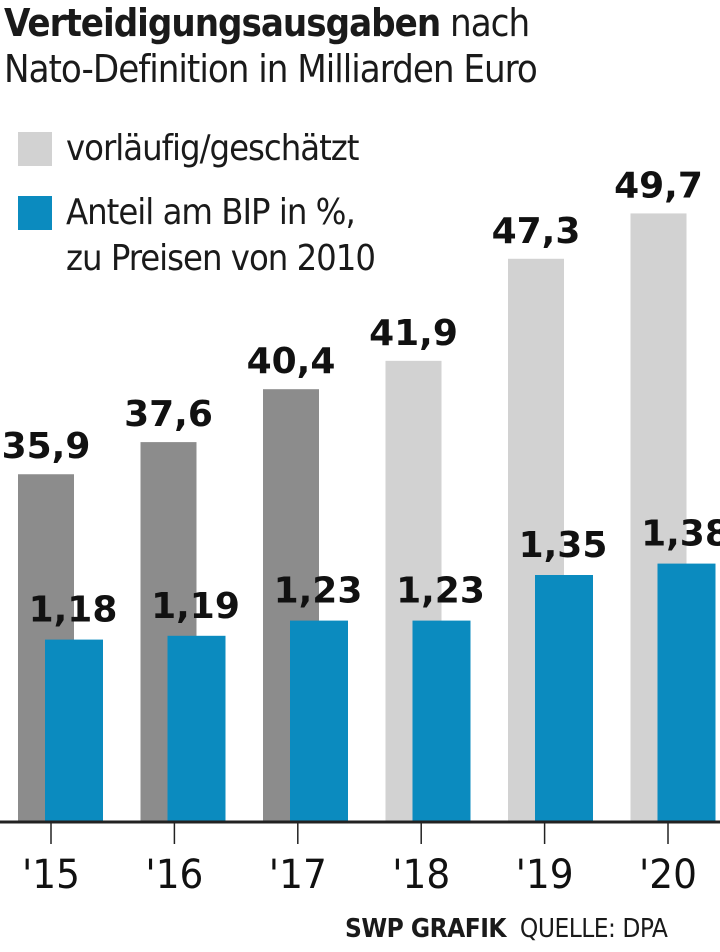 The width and height of the screenshot is (720, 952). Describe the element at coordinates (545, 875) in the screenshot. I see `x-tick-label: '19` at that location.